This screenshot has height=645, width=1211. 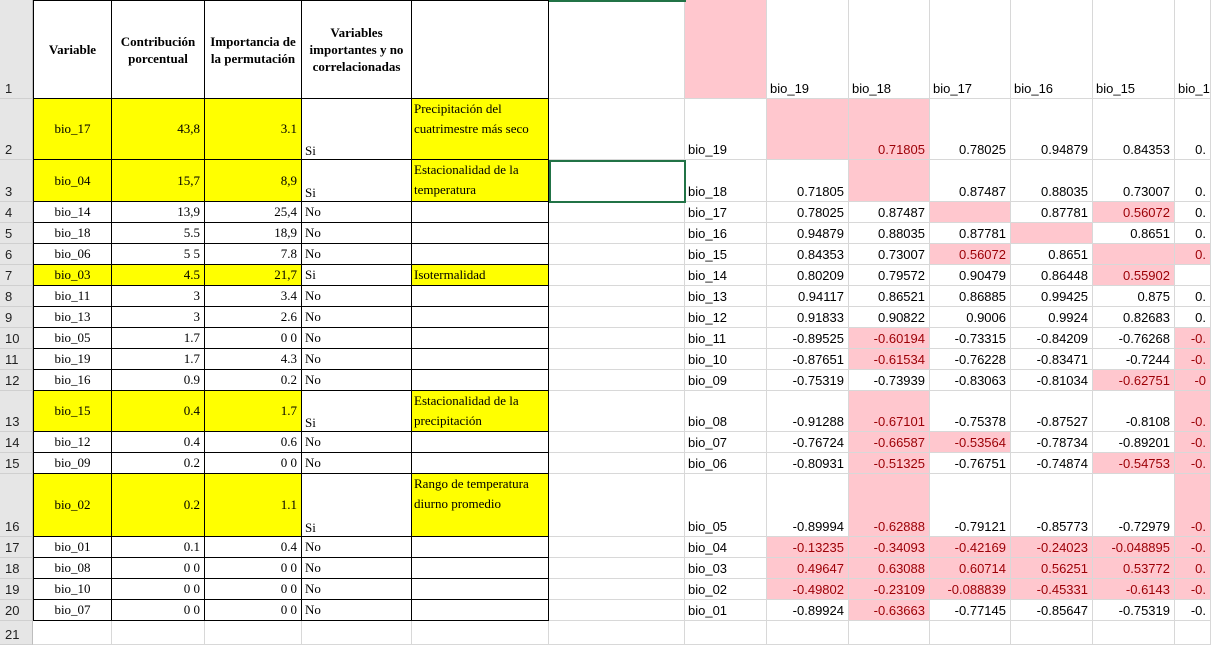 I want to click on table-cell-variable: bio_04, so click(x=72, y=181).